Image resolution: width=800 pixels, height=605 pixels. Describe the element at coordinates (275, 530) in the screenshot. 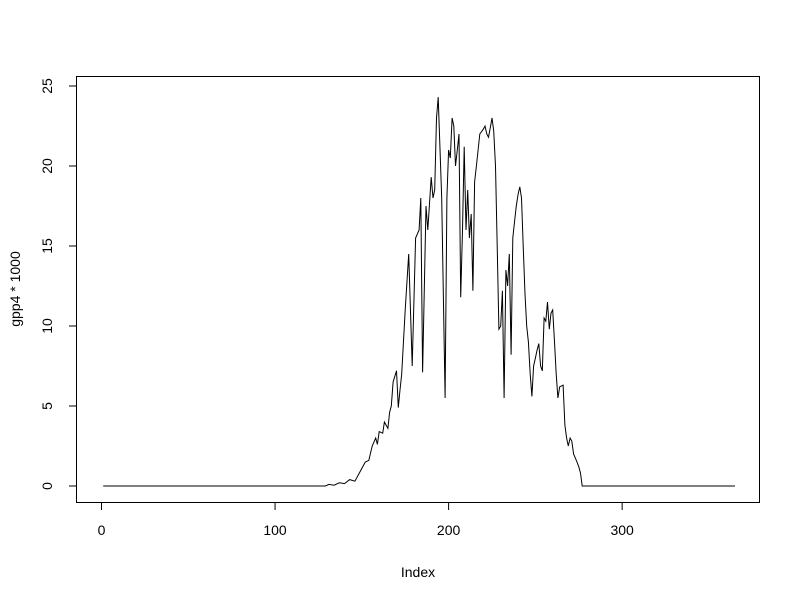

I see `x-tick-label: 100` at that location.